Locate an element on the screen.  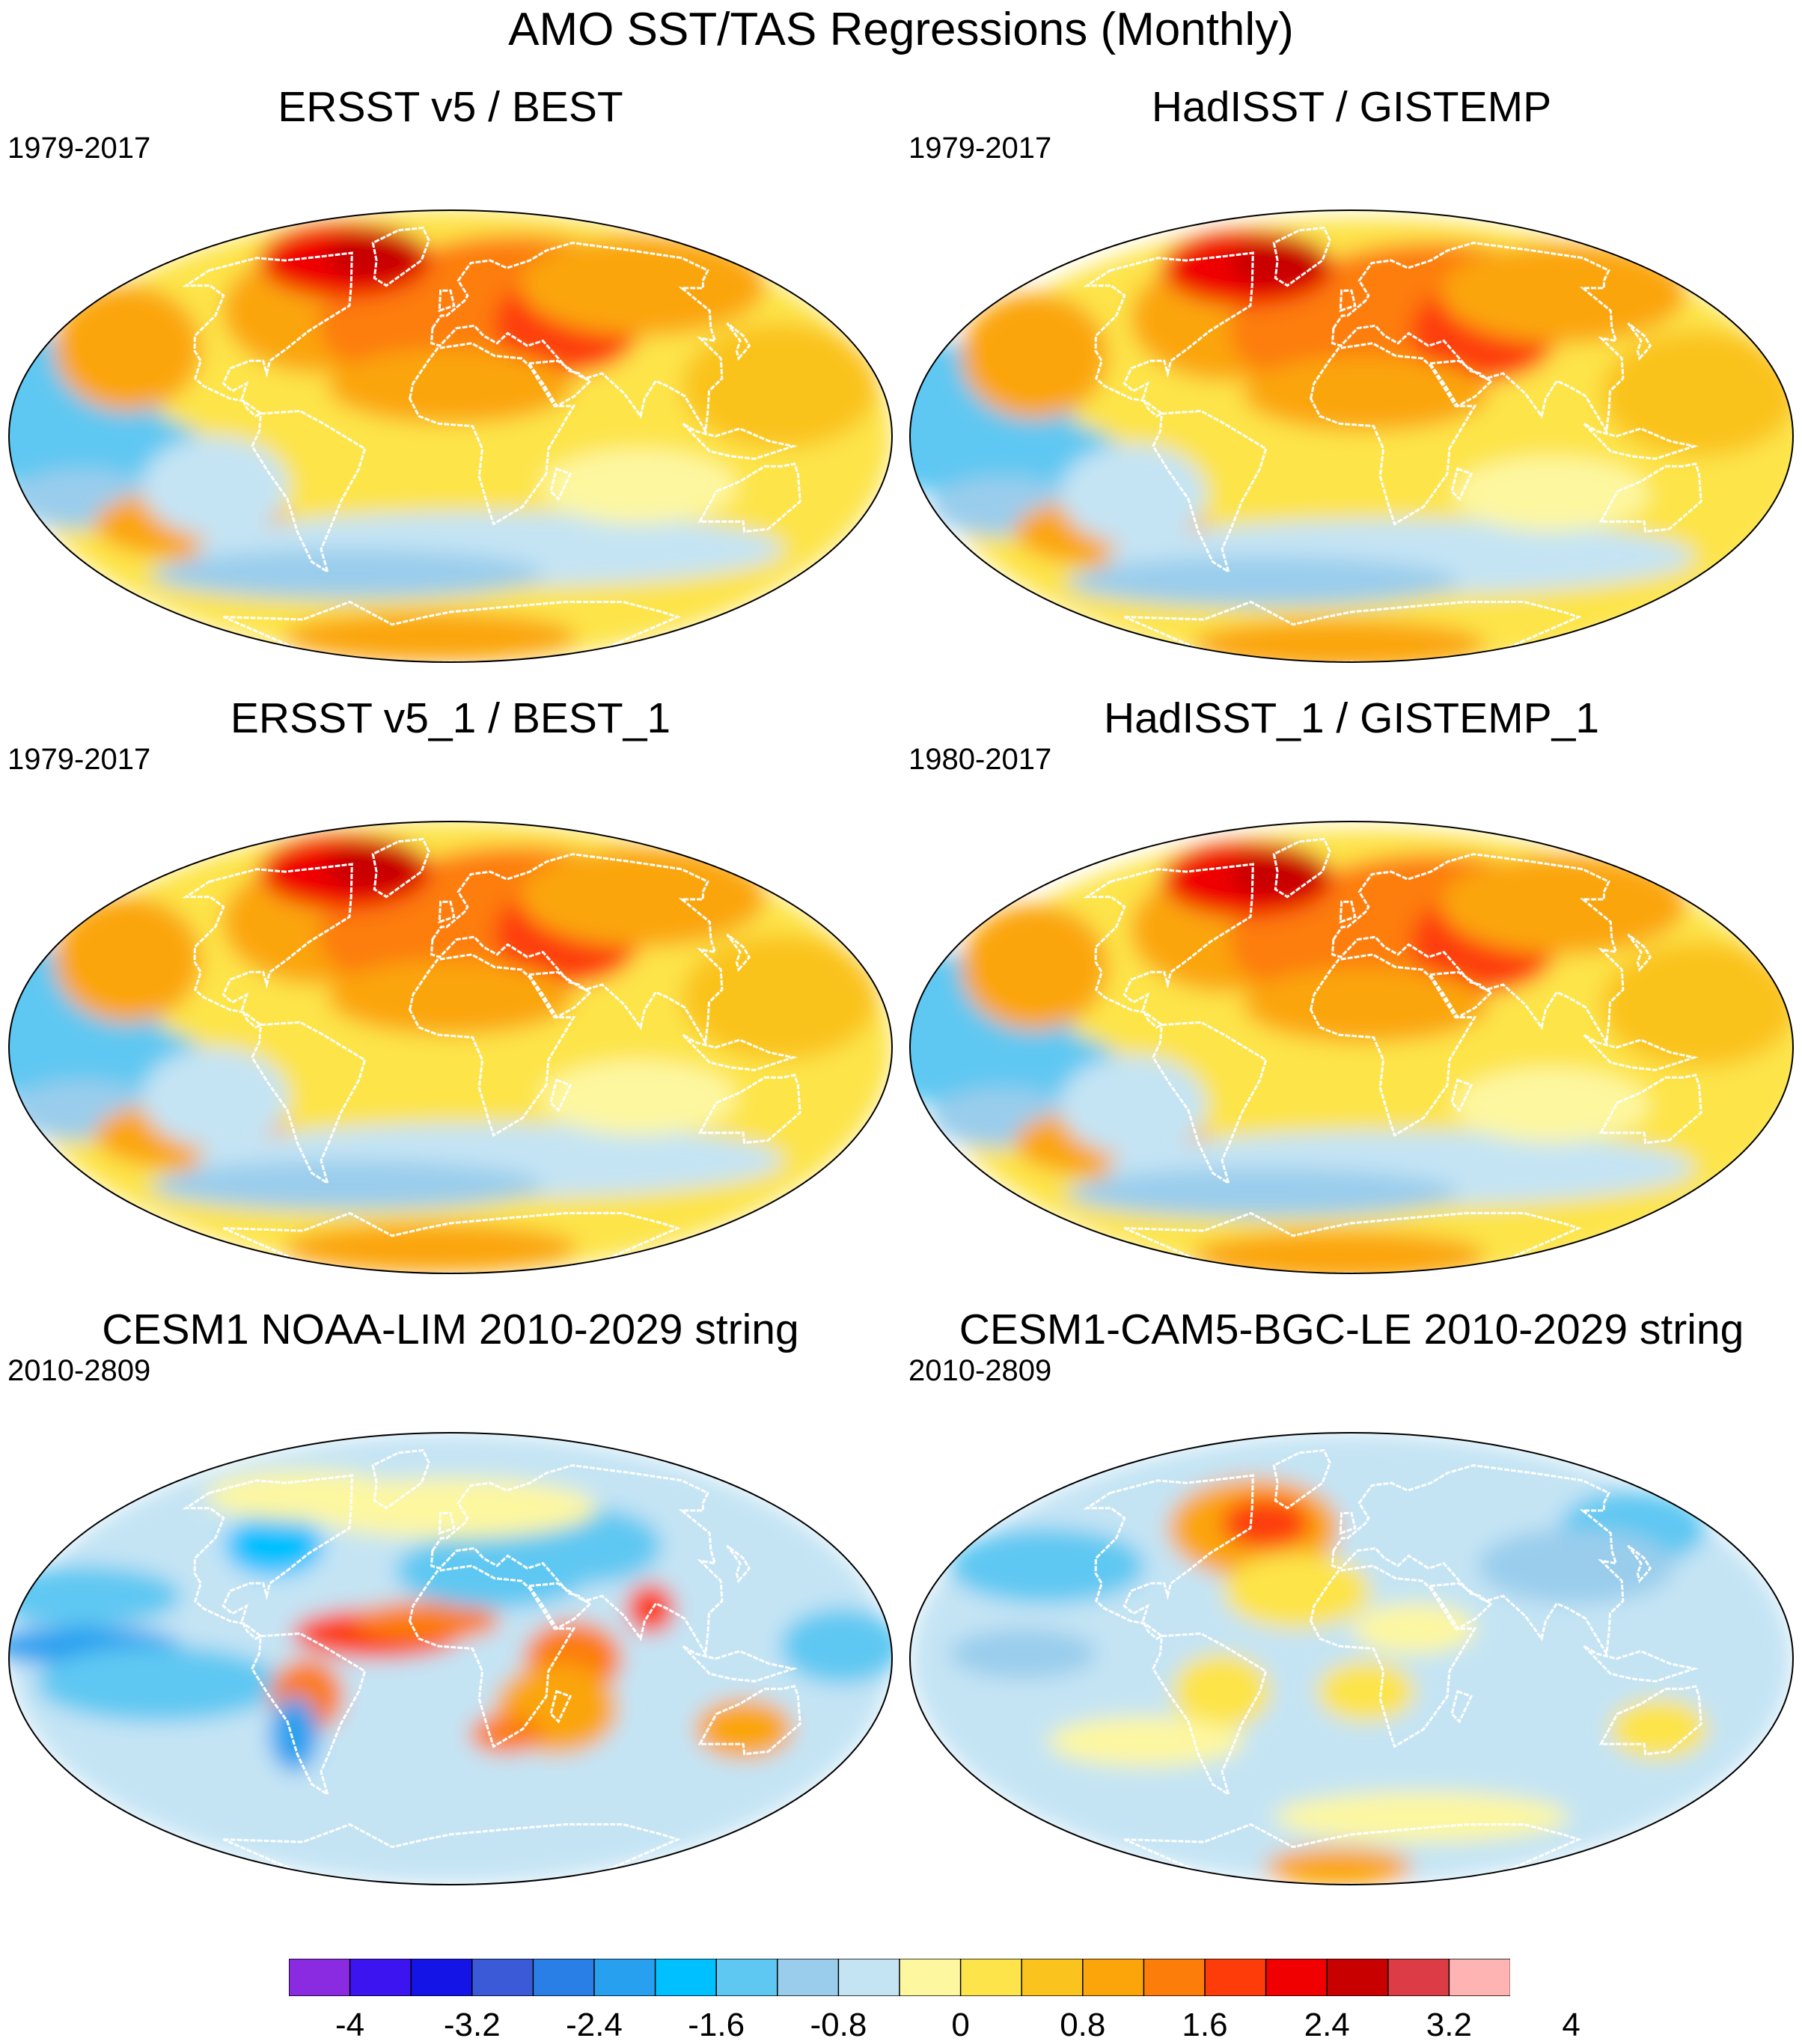
panel-years: 1980-2017 is located at coordinates (980, 759).